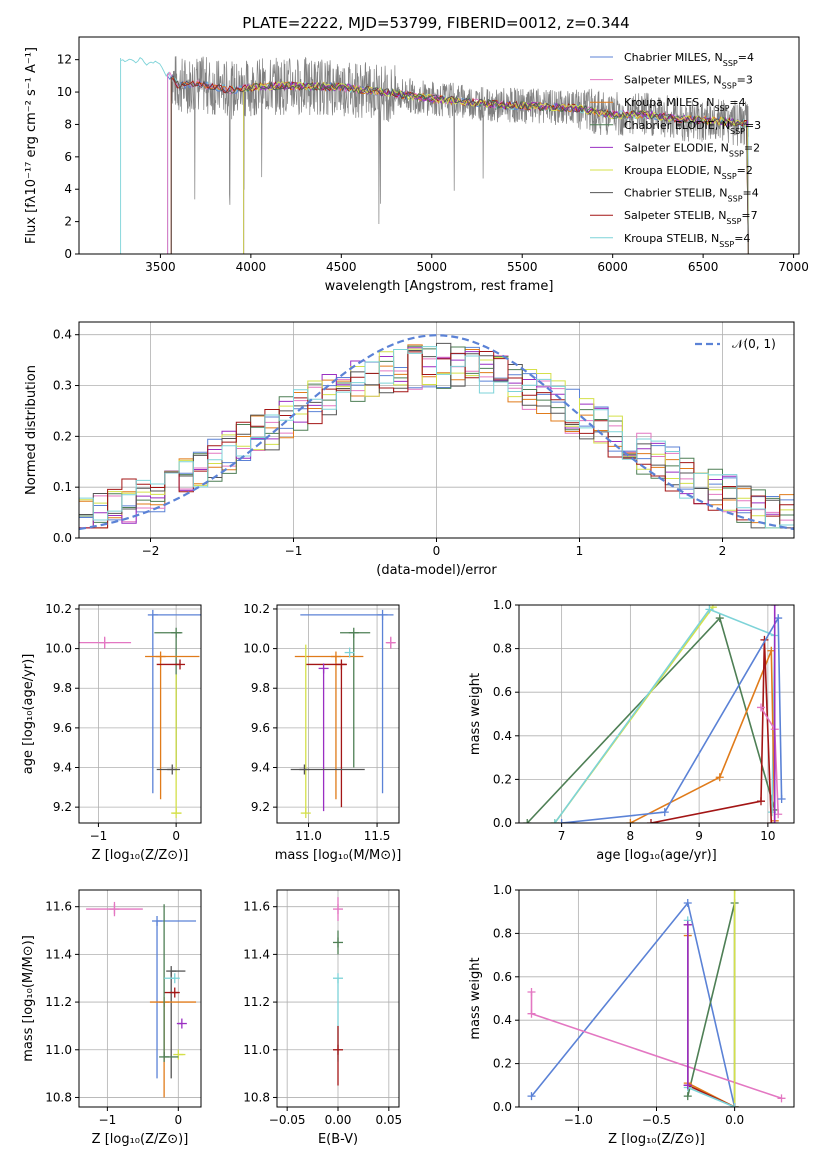 The image size is (819, 1170). I want to click on y-tick-label: 12, so click(64, 60).